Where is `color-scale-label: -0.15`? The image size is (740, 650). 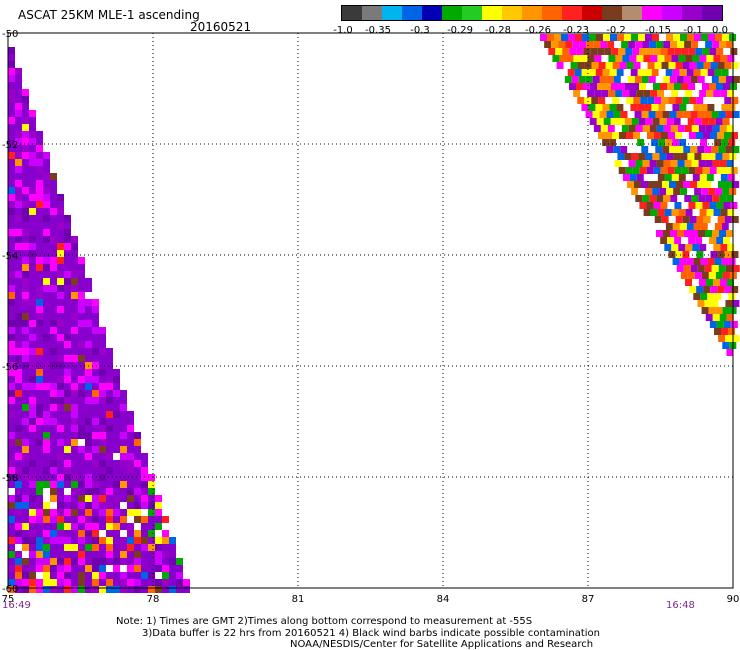
color-scale-label: -0.15 is located at coordinates (658, 30).